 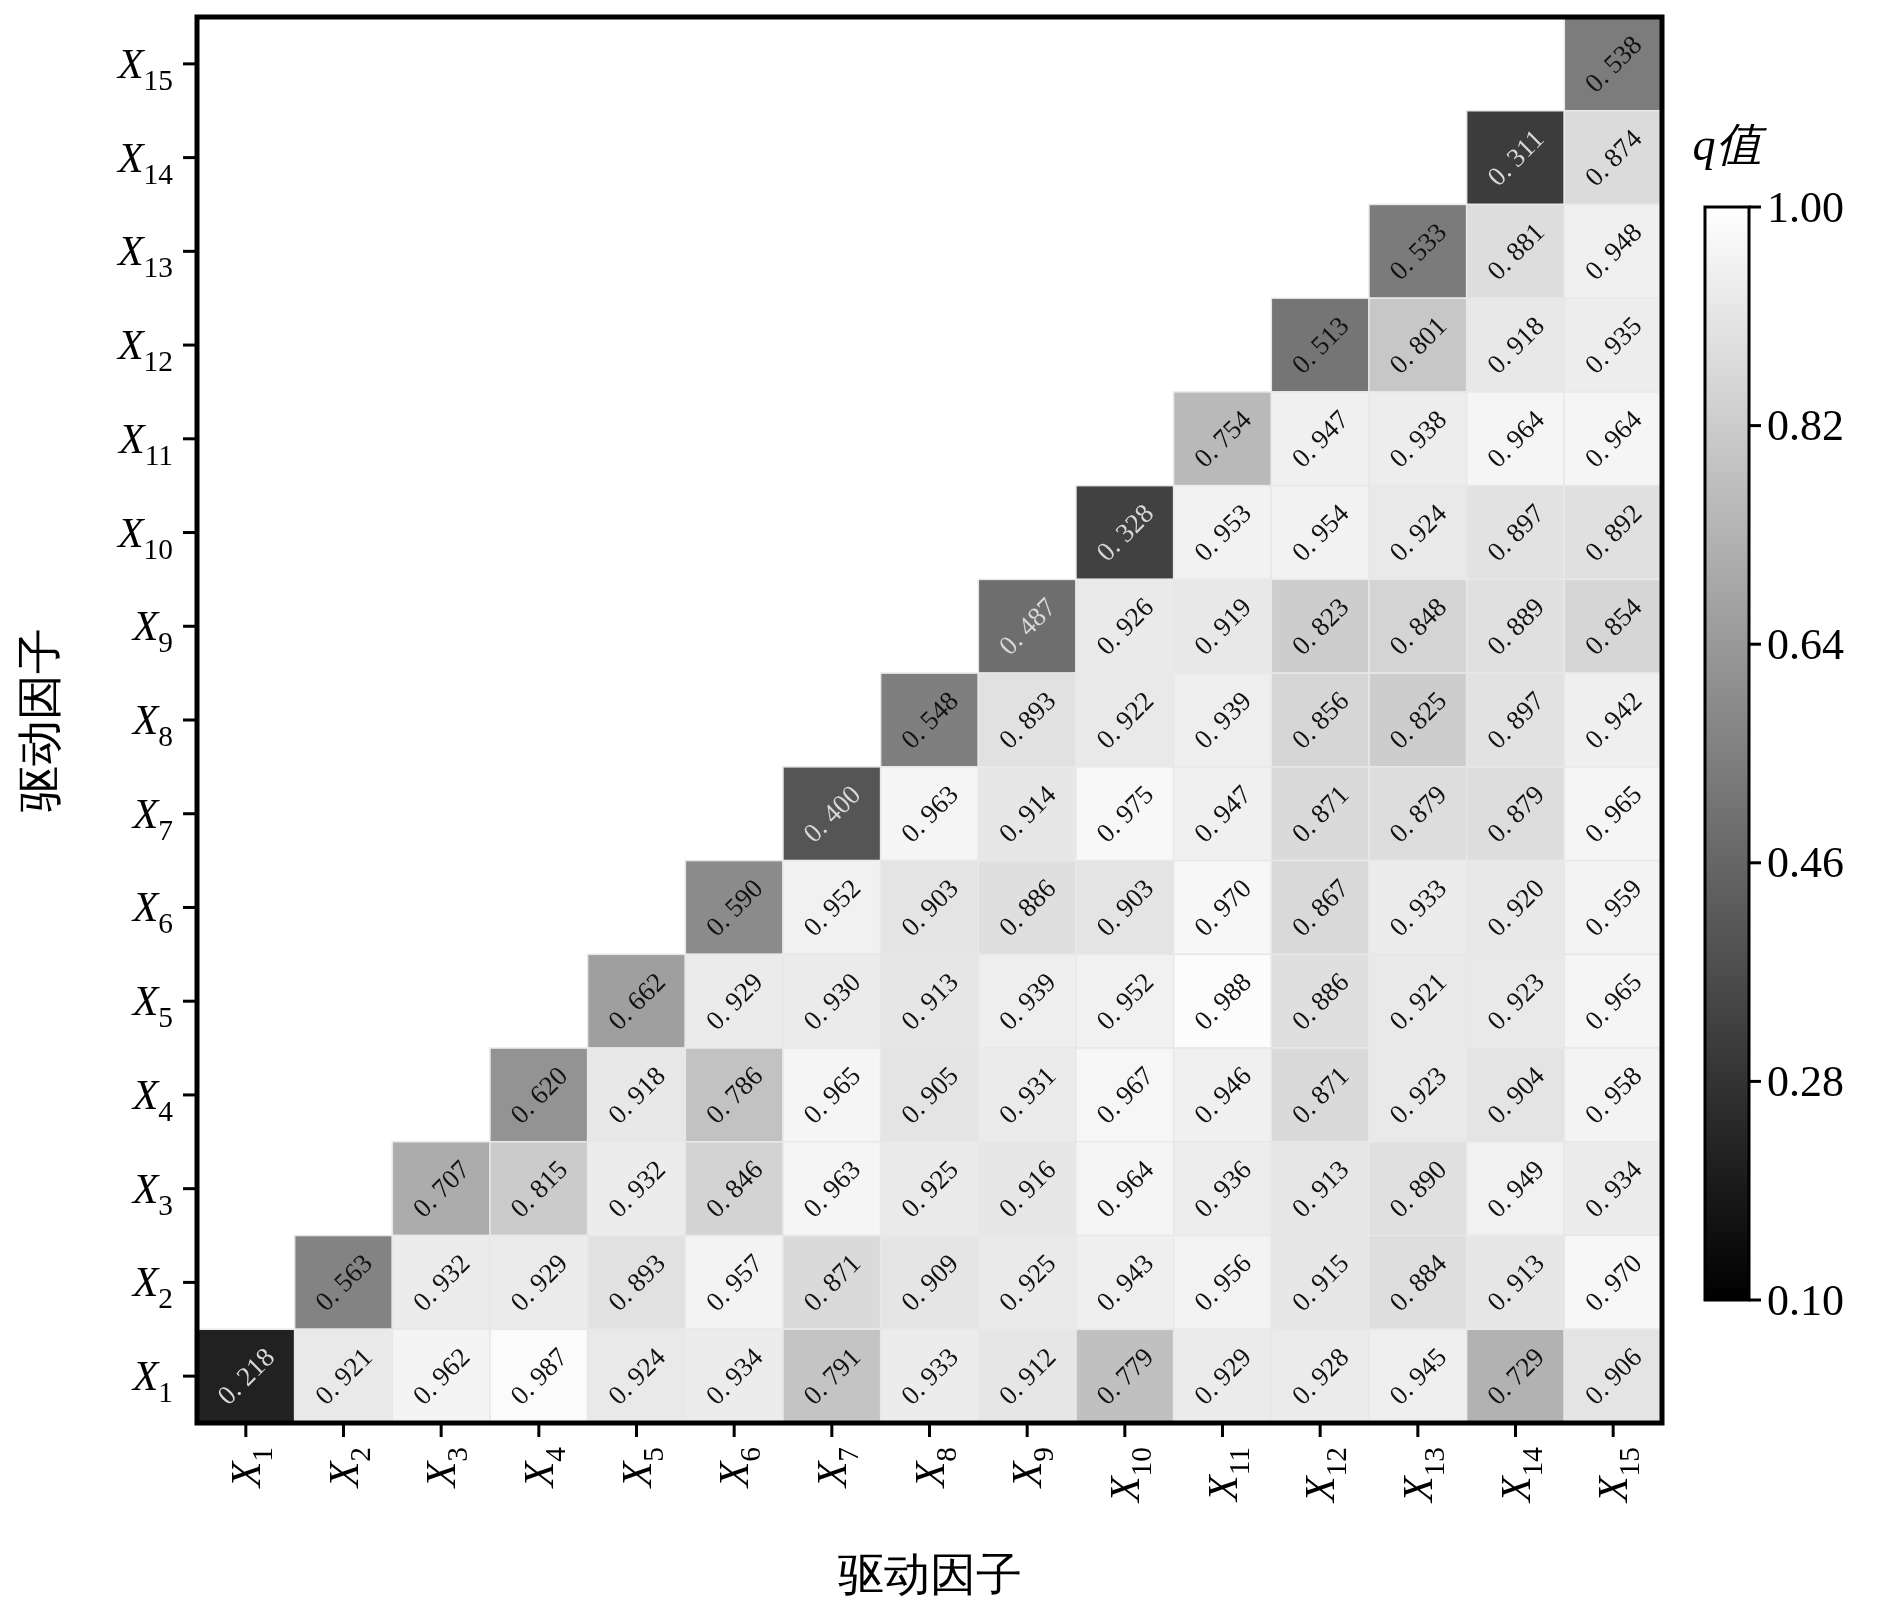 I want to click on data-label: 0. 848, so click(x=1418, y=626).